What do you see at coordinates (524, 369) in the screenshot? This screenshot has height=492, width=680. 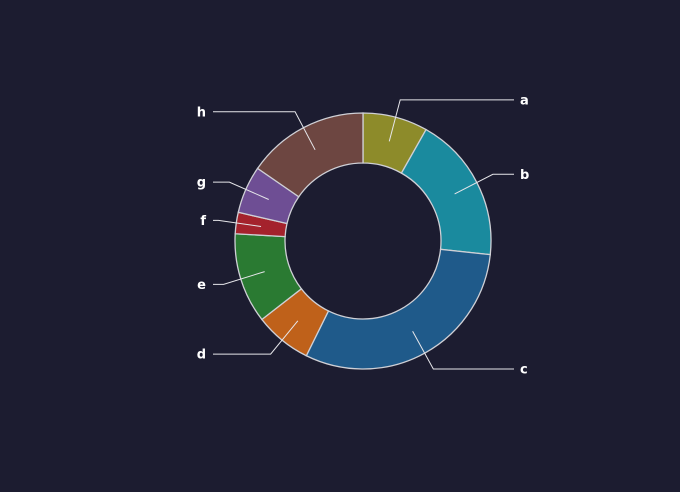 I see `slice-label-c: c` at bounding box center [524, 369].